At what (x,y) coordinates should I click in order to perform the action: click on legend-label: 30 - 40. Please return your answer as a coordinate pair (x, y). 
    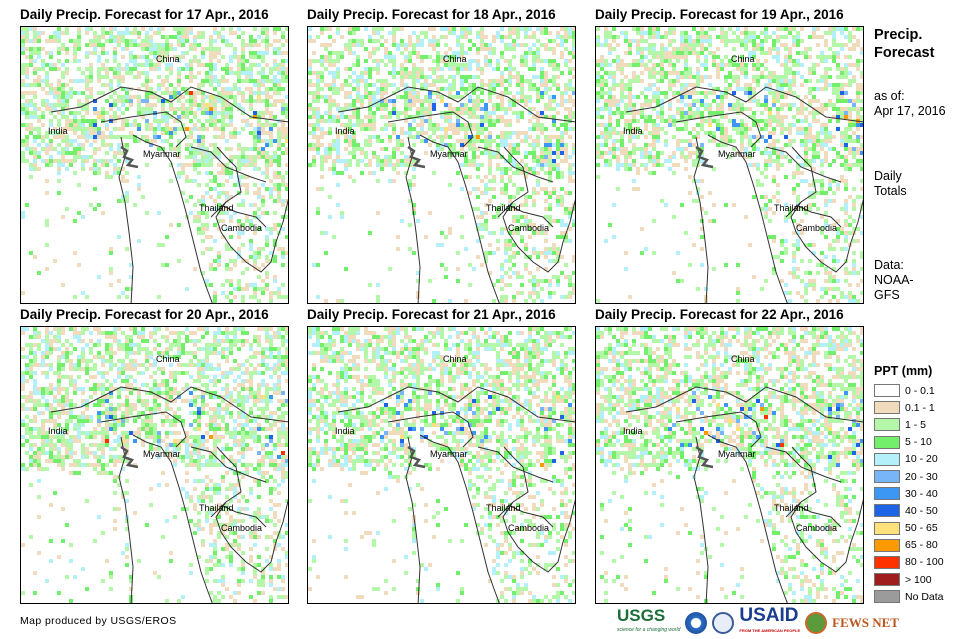
    Looking at the image, I should click on (921, 493).